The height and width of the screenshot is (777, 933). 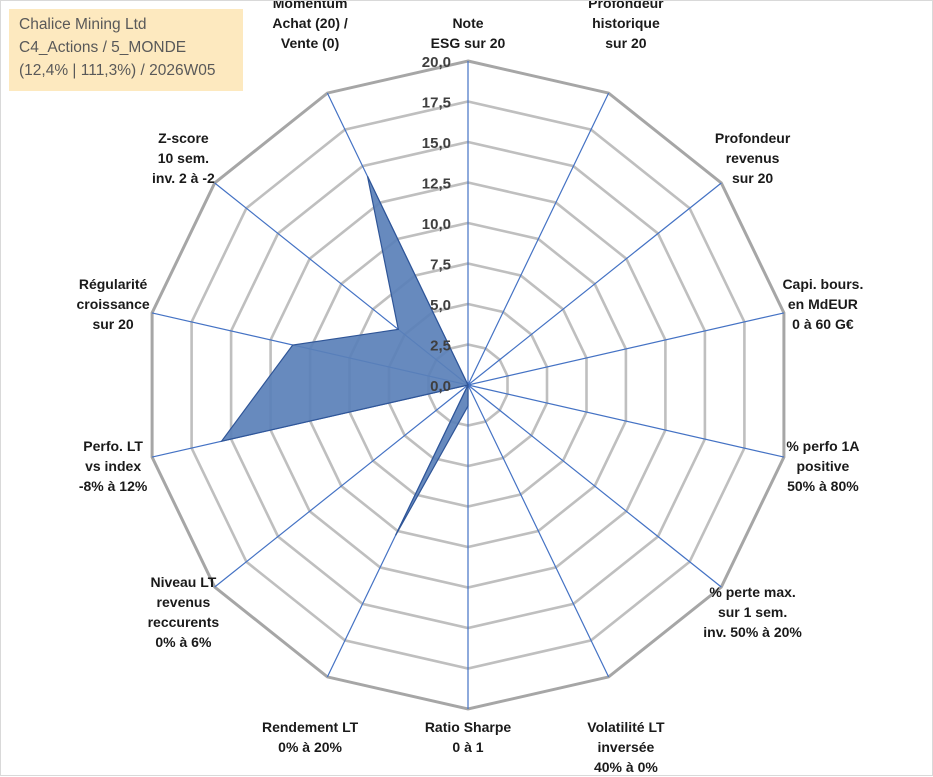 What do you see at coordinates (113, 284) in the screenshot?
I see `category-label-line: Régularité` at bounding box center [113, 284].